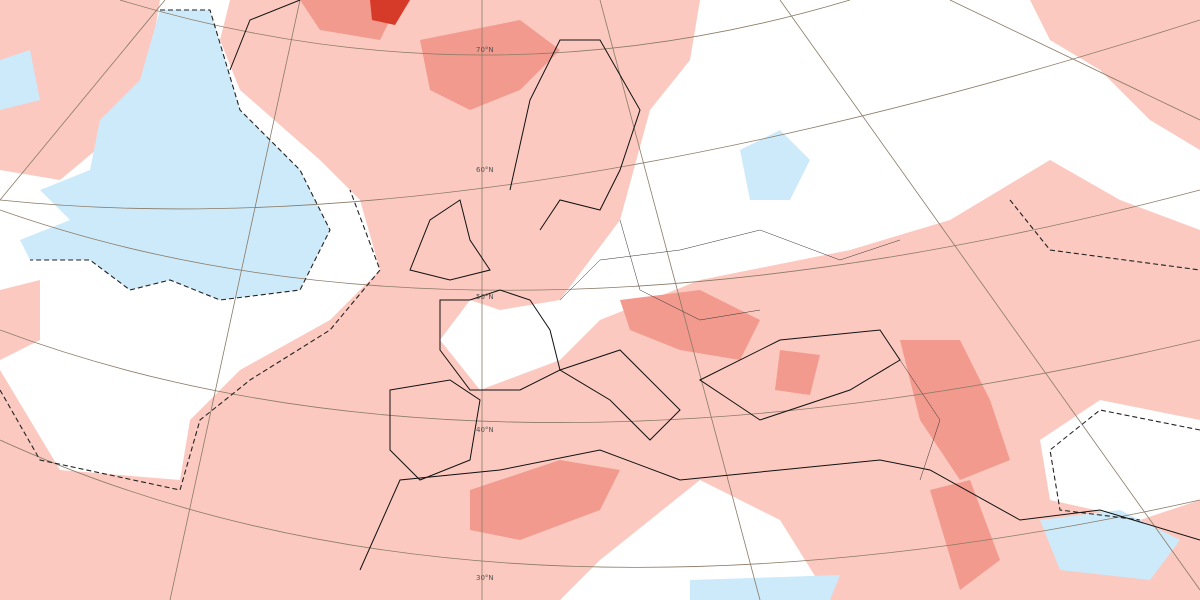 Image resolution: width=1200 pixels, height=600 pixels. What do you see at coordinates (485, 50) in the screenshot?
I see `latitude-label: 70°N` at bounding box center [485, 50].